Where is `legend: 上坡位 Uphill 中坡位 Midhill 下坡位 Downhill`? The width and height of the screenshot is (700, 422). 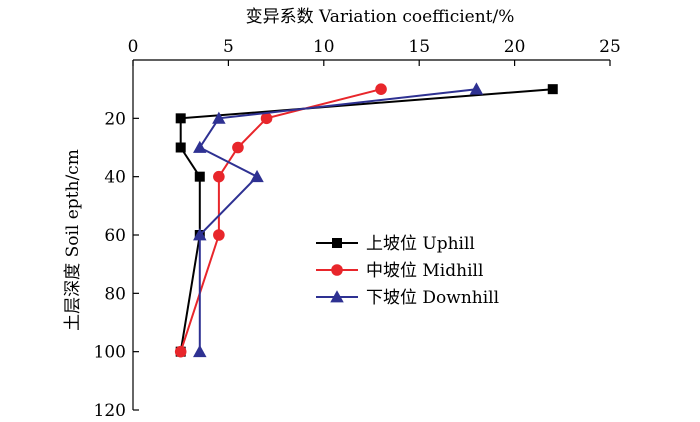 legend: 上坡位 Uphill 中坡位 Midhill 下坡位 Downhill is located at coordinates (407, 271).